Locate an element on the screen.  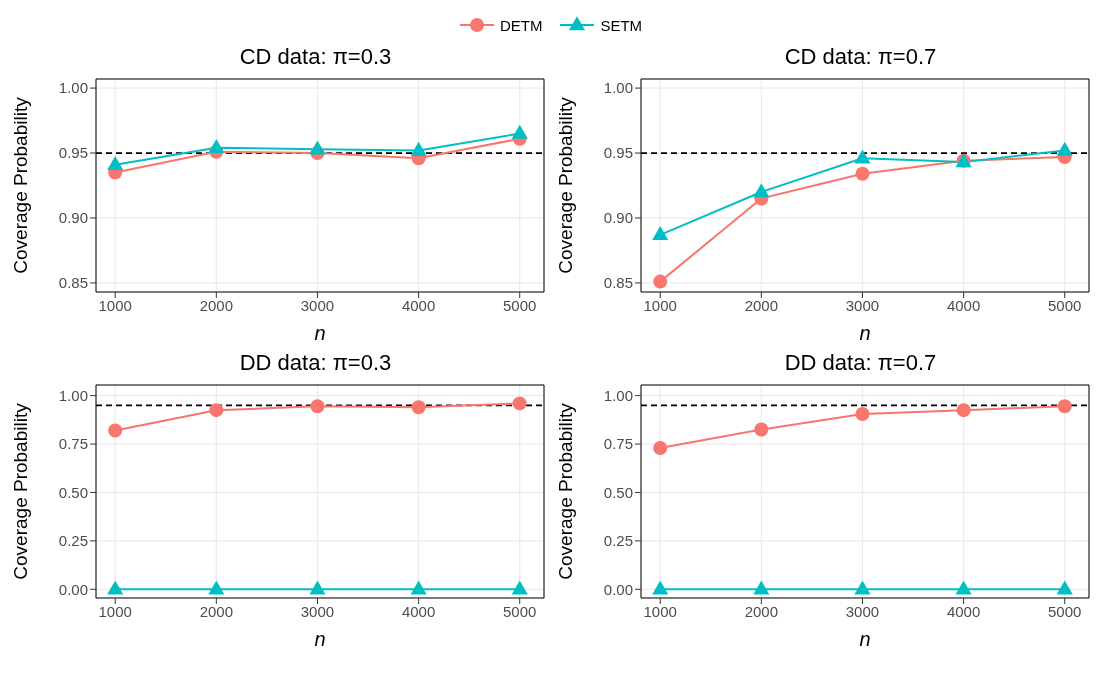
chart-title: DD data: π=0.7 is located at coordinates (860, 363).